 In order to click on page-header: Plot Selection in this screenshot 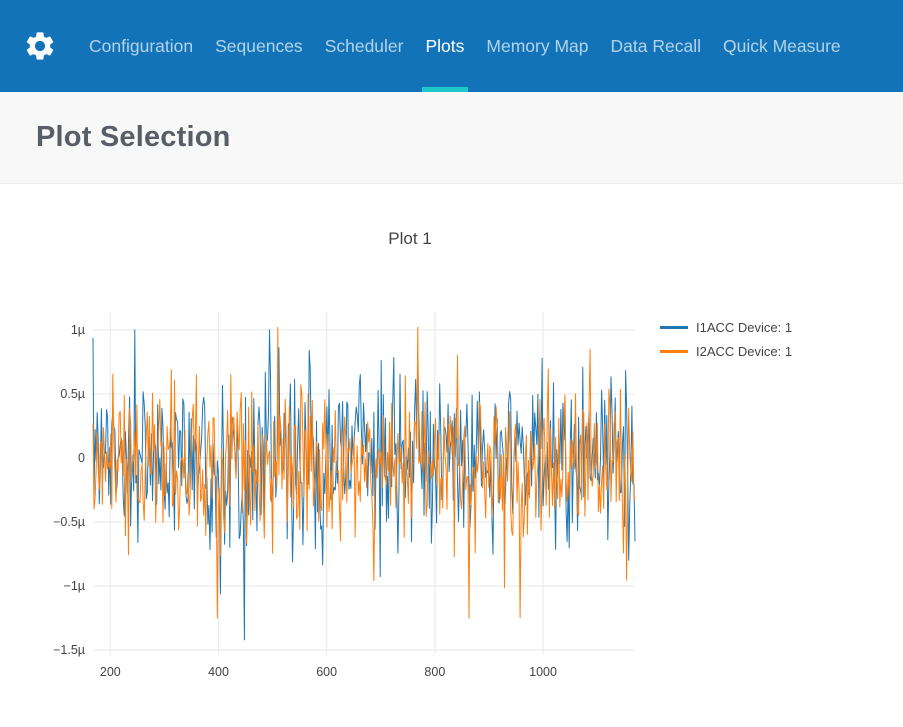, I will do `click(451, 138)`.